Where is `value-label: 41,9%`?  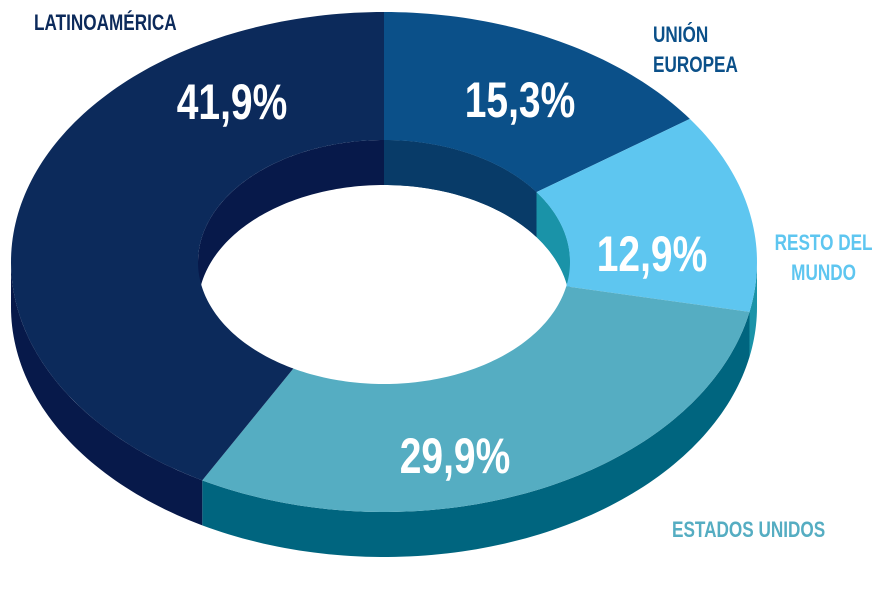 value-label: 41,9% is located at coordinates (232, 101).